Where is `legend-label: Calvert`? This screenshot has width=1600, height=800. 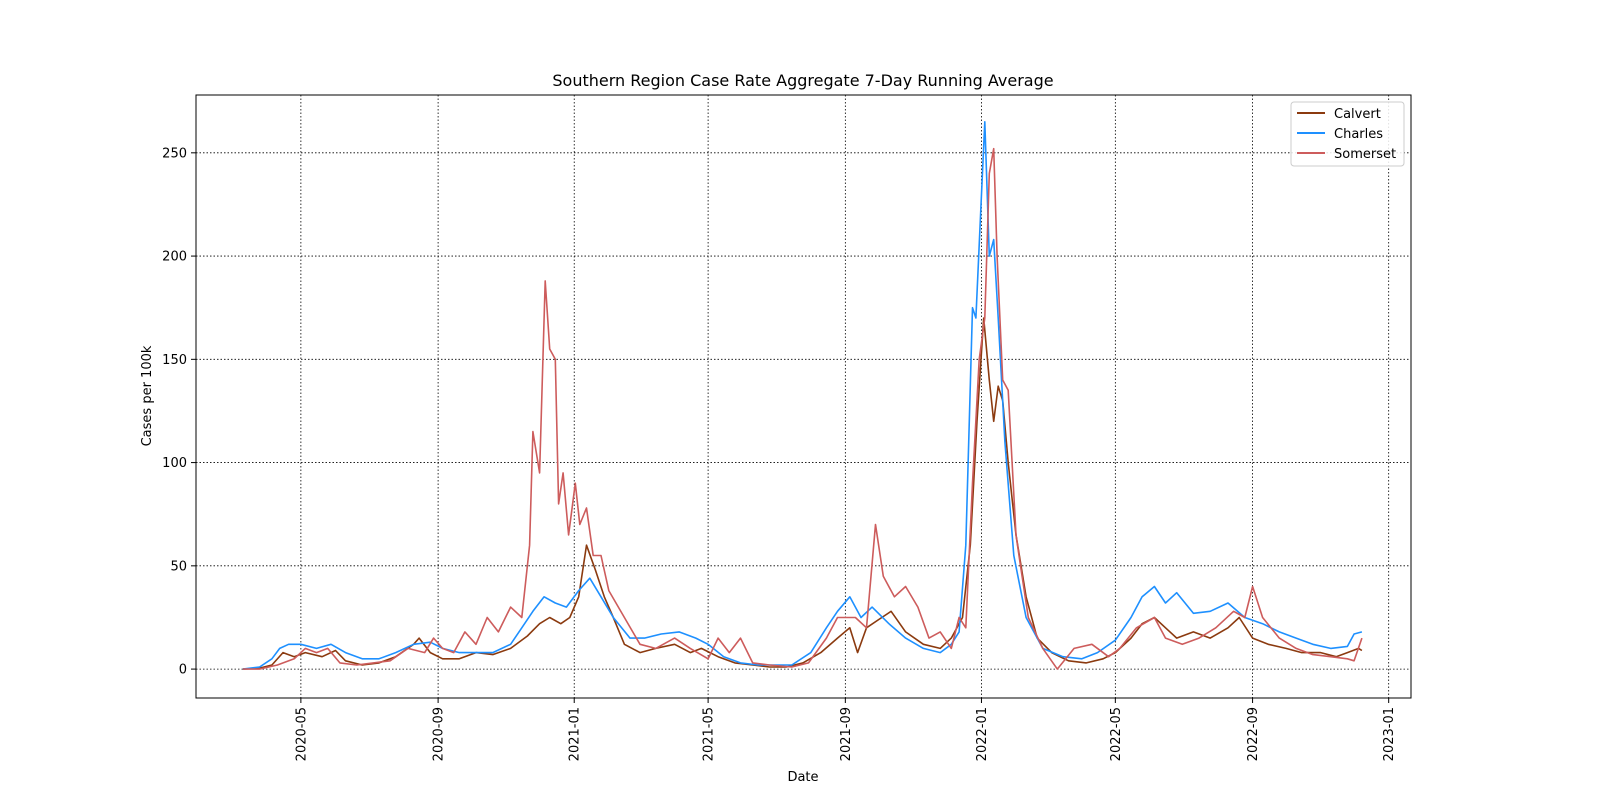 legend-label: Calvert is located at coordinates (1357, 114).